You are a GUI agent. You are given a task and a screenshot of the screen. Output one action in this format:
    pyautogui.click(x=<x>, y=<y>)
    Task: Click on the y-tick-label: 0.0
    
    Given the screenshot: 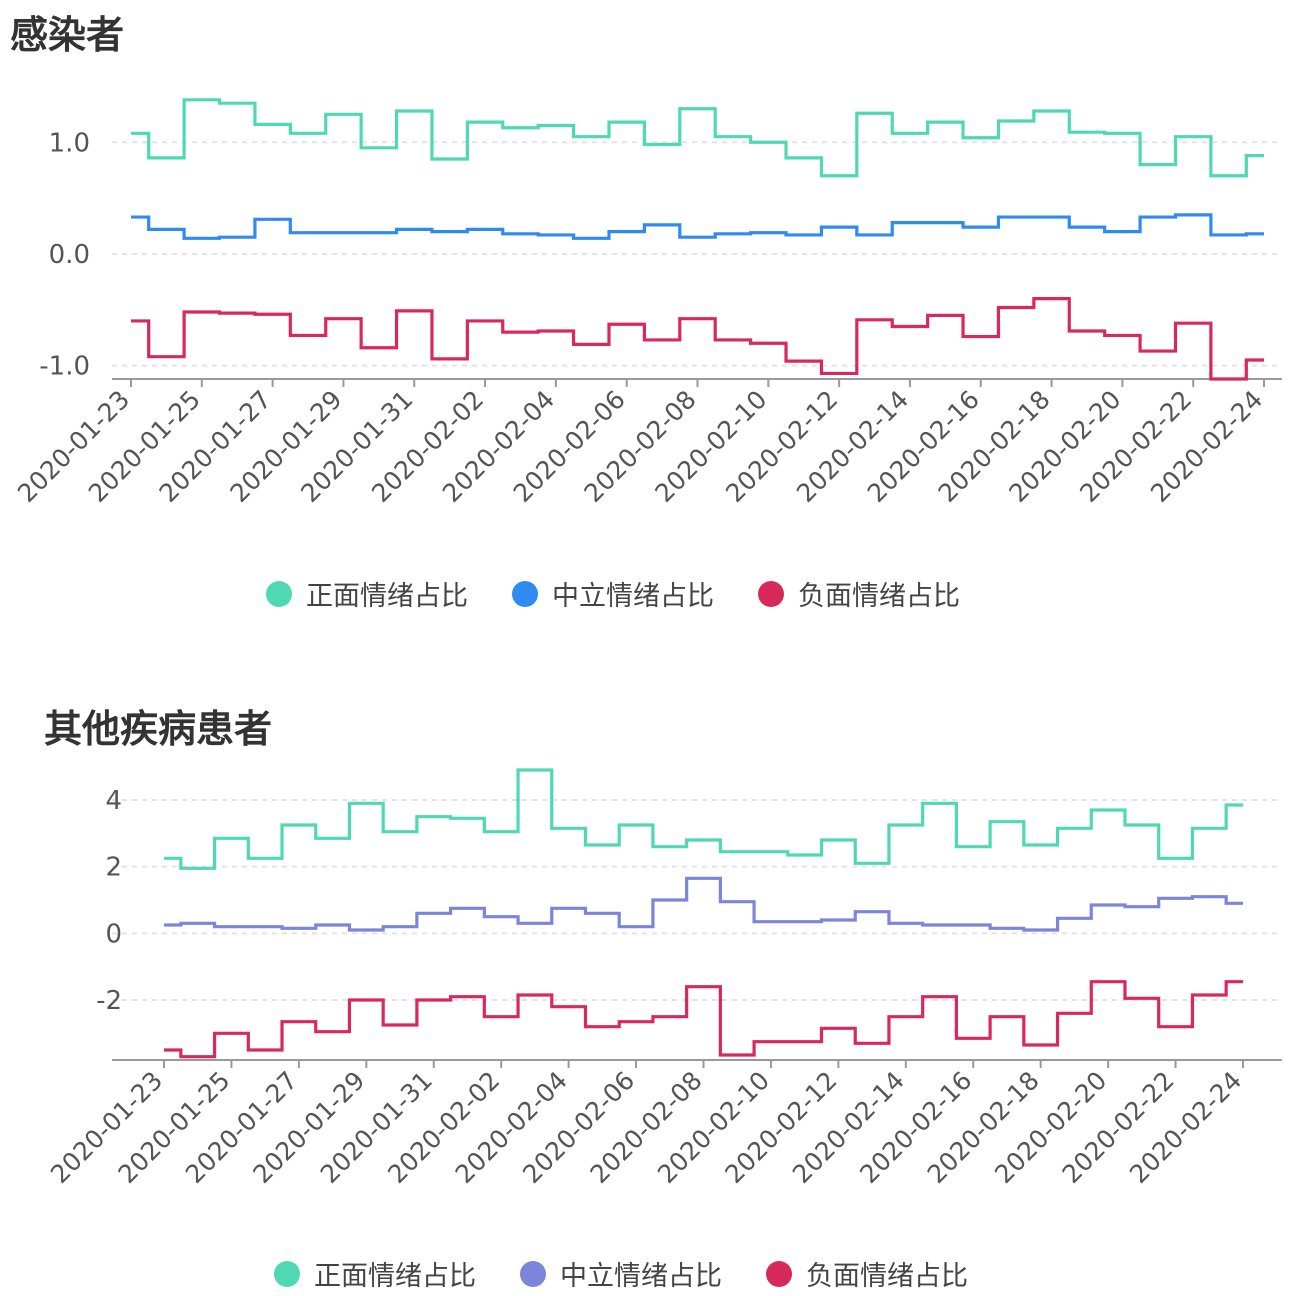 What is the action you would take?
    pyautogui.click(x=69, y=255)
    